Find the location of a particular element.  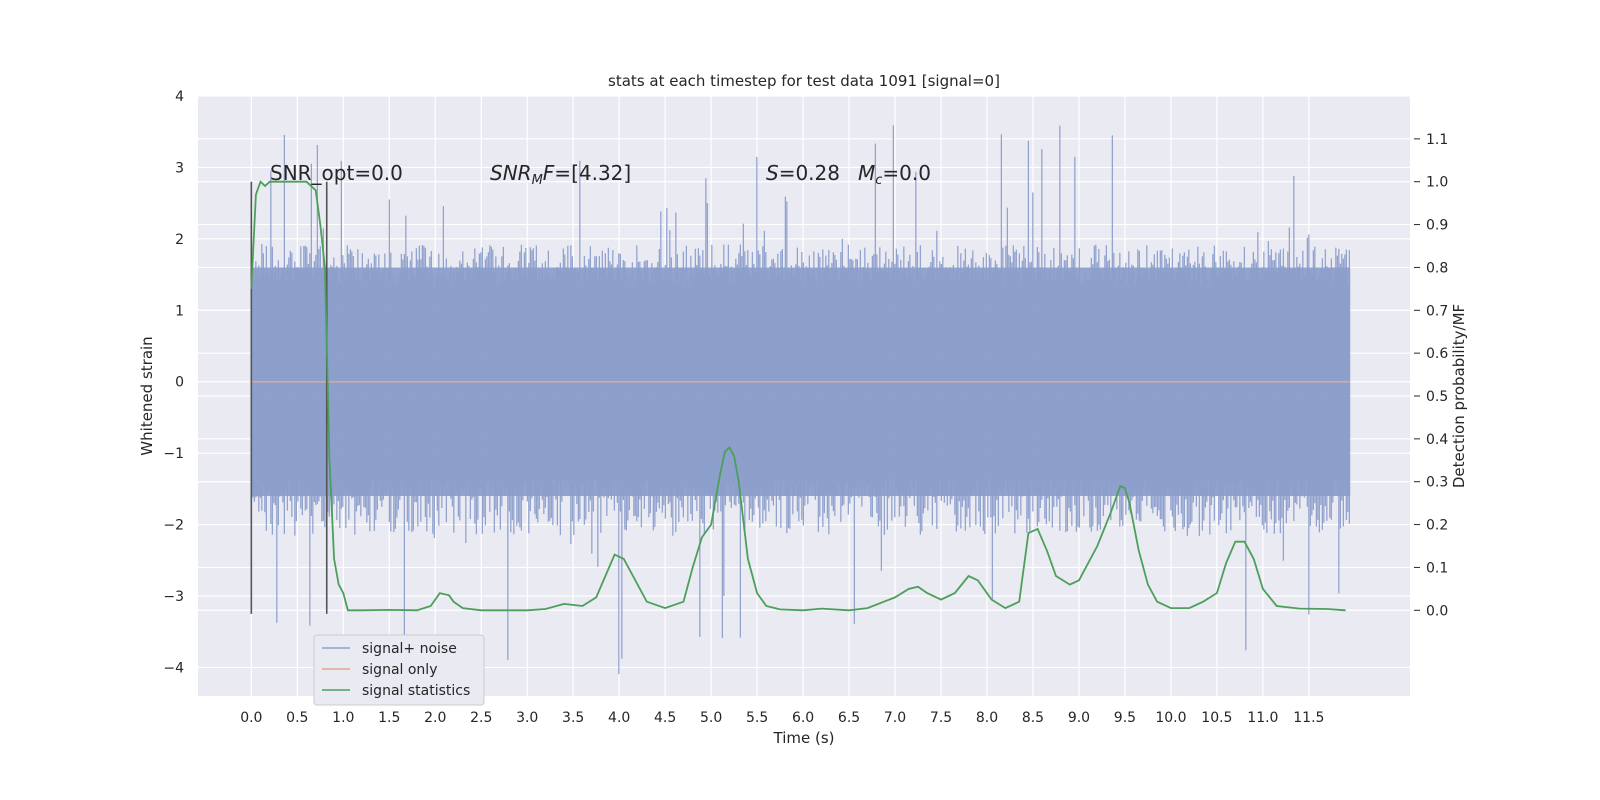

x-tick-label: 3.0 is located at coordinates (527, 718).